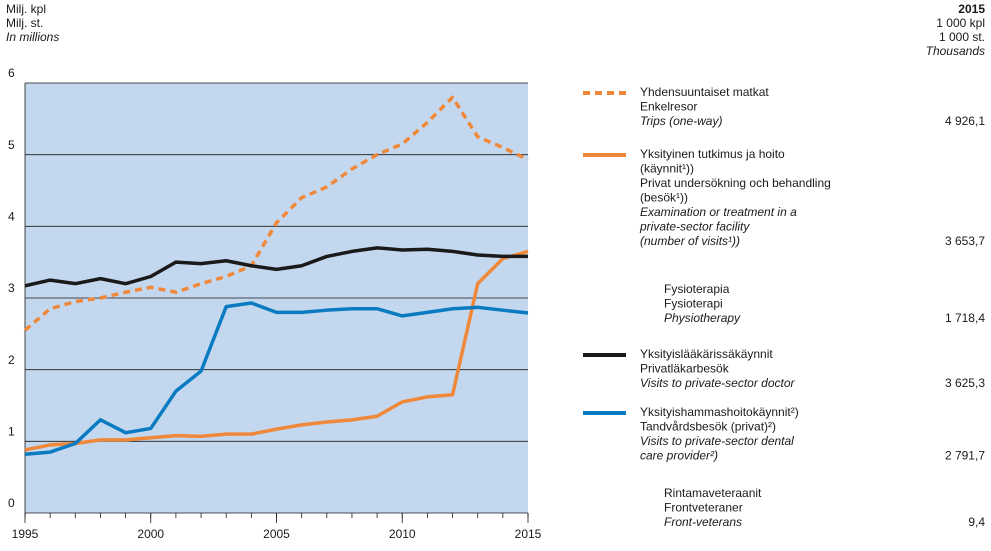 The width and height of the screenshot is (991, 551). I want to click on legend-label: care provider²), so click(679, 456).